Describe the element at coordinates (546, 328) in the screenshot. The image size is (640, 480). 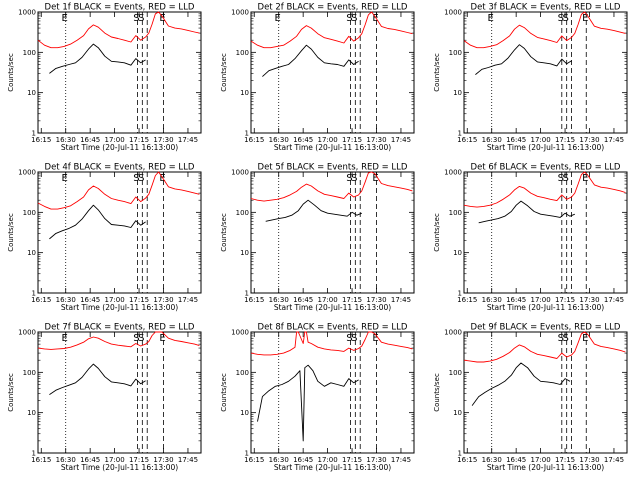
I see `panel-title: Det 9f BLACK = Events, RED = LLD` at that location.